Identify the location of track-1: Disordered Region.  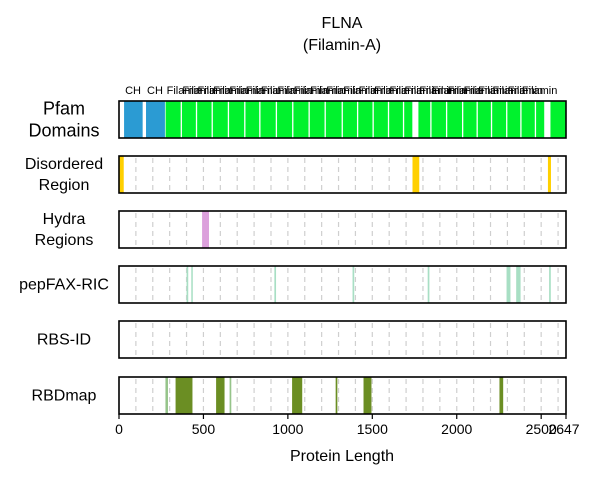
(296, 174).